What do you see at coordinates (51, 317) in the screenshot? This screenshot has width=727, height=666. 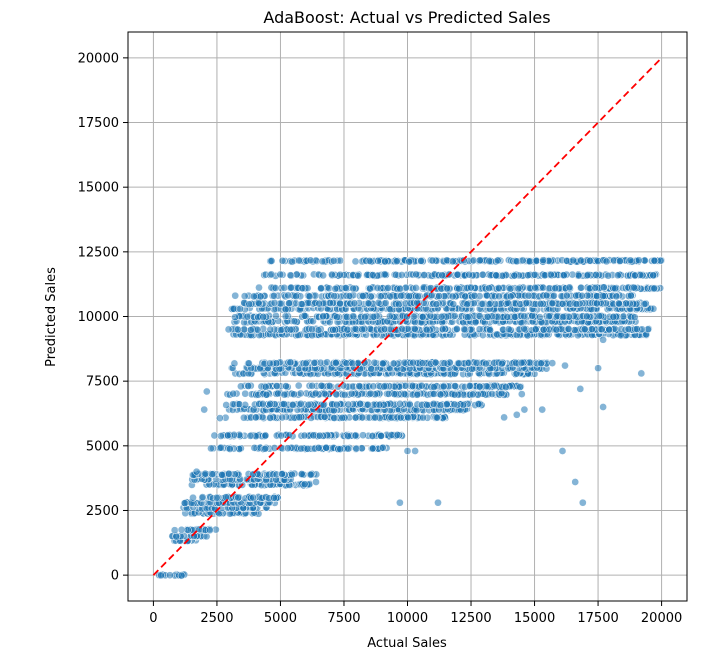 I see `y-axis-label: Predicted Sales` at bounding box center [51, 317].